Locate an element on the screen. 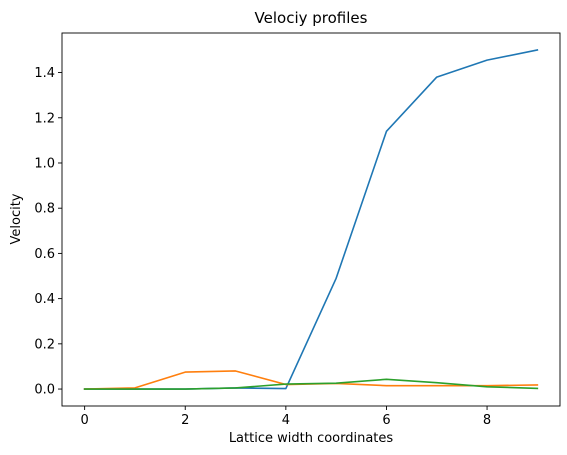 Image resolution: width=567 pixels, height=455 pixels. y-tick-label: 1.2 is located at coordinates (44, 118).